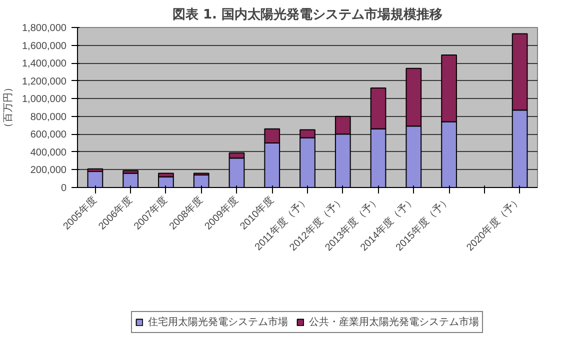 The width and height of the screenshot is (580, 361). Describe the element at coordinates (8, 107) in the screenshot. I see `y-axis-title: （百万円）` at that location.